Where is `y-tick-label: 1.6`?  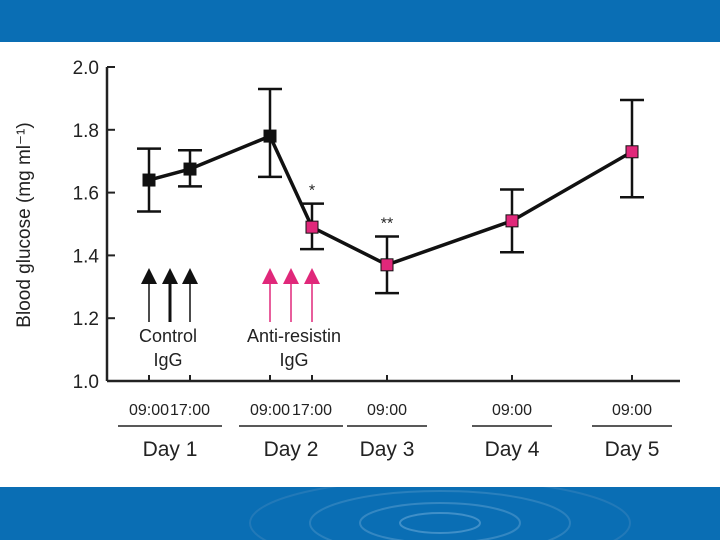 y-tick-label: 1.6 is located at coordinates (86, 194).